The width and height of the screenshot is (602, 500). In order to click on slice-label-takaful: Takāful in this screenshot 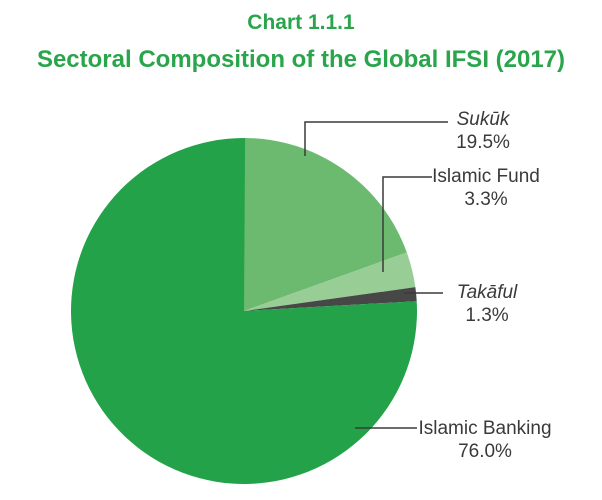, I will do `click(487, 292)`.